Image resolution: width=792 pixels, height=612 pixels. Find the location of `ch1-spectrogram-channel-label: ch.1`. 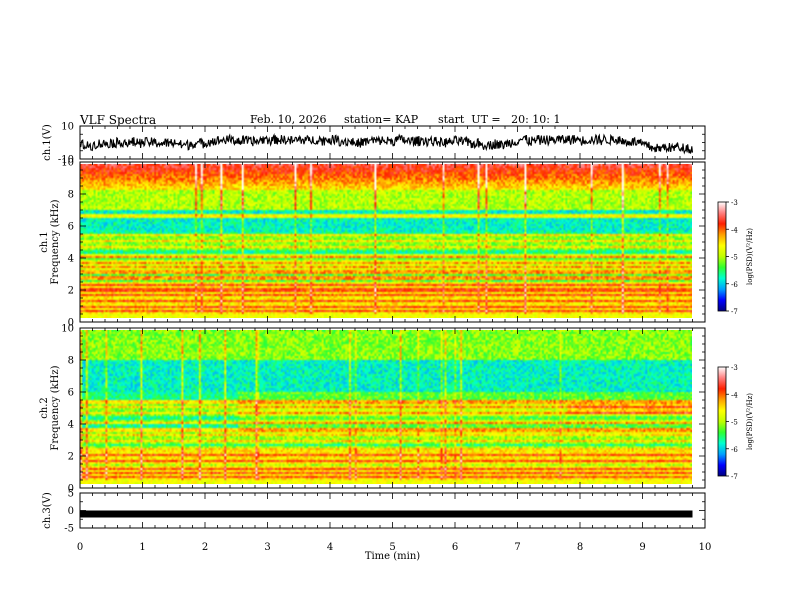

ch1-spectrogram-channel-label: ch.1 is located at coordinates (44, 242).